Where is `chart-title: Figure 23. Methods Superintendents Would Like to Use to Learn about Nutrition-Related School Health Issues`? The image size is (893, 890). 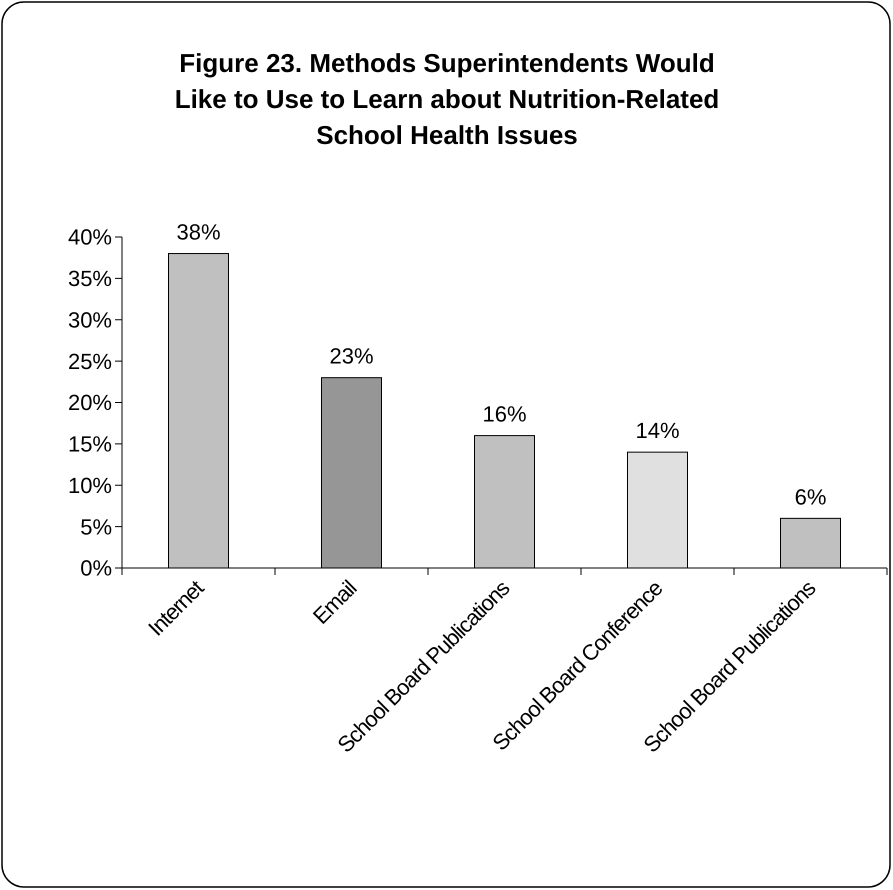
chart-title: Figure 23. Methods Superintendents Would Like to Use to Learn about Nutrition-Related School Health Issues is located at coordinates (447, 99).